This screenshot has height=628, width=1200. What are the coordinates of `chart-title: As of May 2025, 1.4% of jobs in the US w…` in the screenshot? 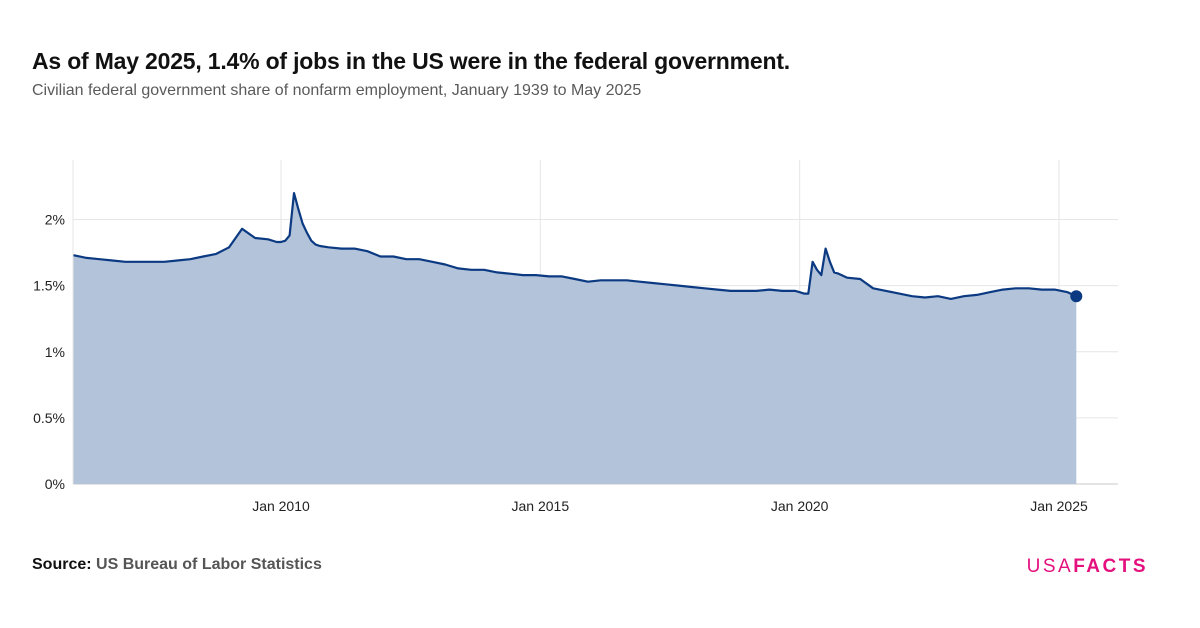 It's located at (411, 61).